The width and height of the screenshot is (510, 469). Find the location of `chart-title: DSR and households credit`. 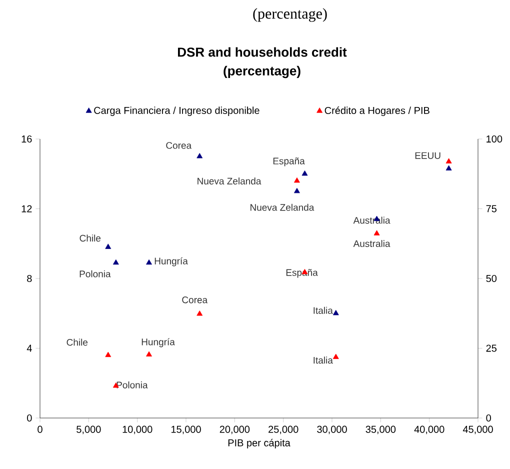

chart-title: DSR and households credit is located at coordinates (262, 52).